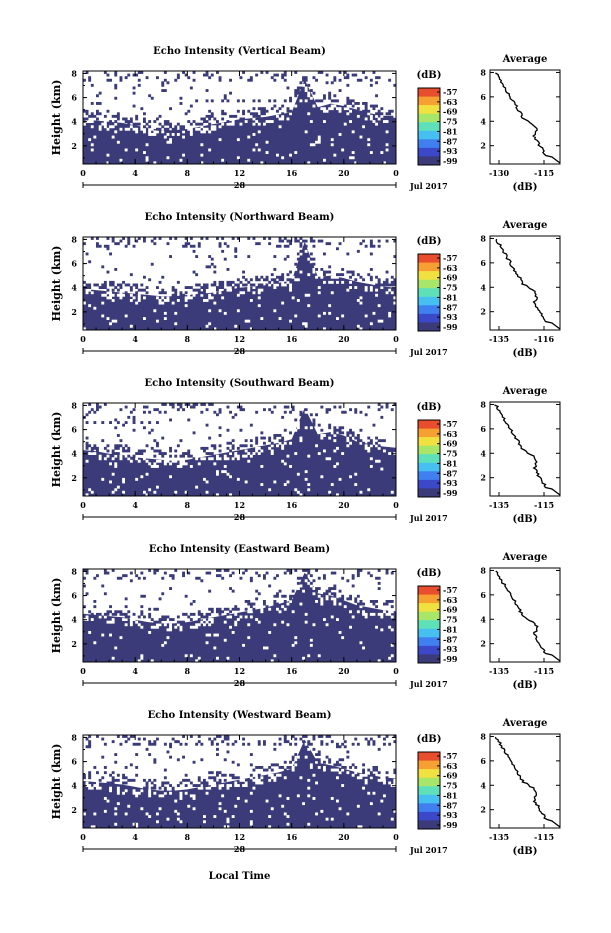  I want to click on x-tick-label: 4, so click(135, 339).